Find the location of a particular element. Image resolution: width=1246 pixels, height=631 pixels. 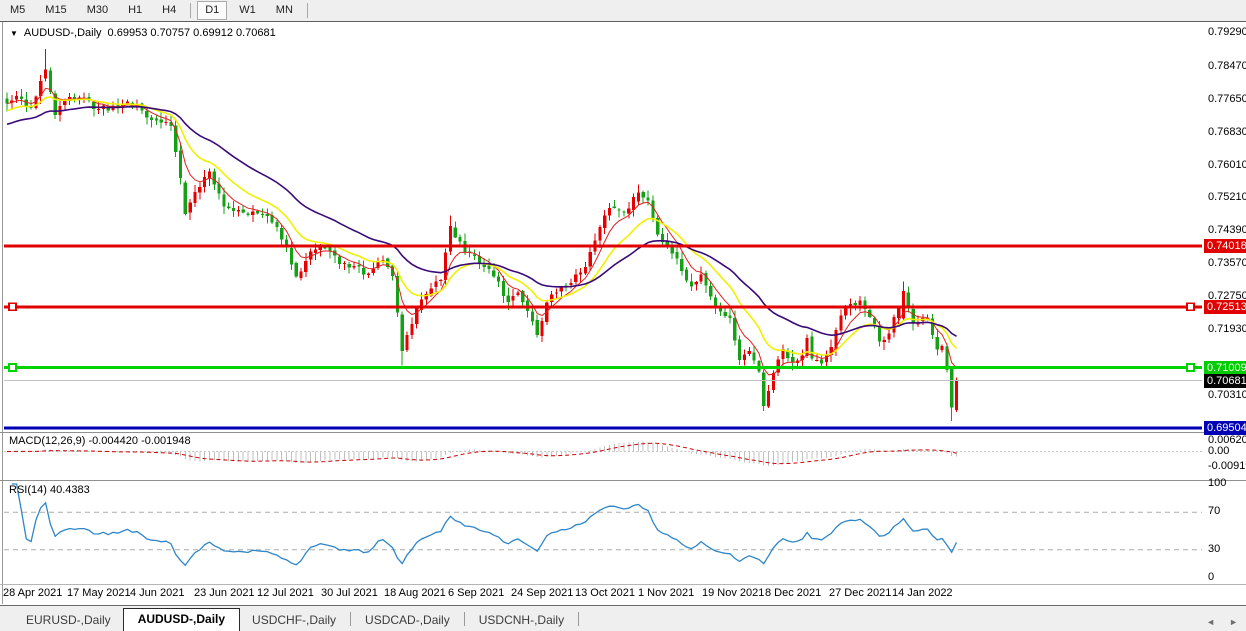

macd-axis-label: 0.00 is located at coordinates (1219, 450).